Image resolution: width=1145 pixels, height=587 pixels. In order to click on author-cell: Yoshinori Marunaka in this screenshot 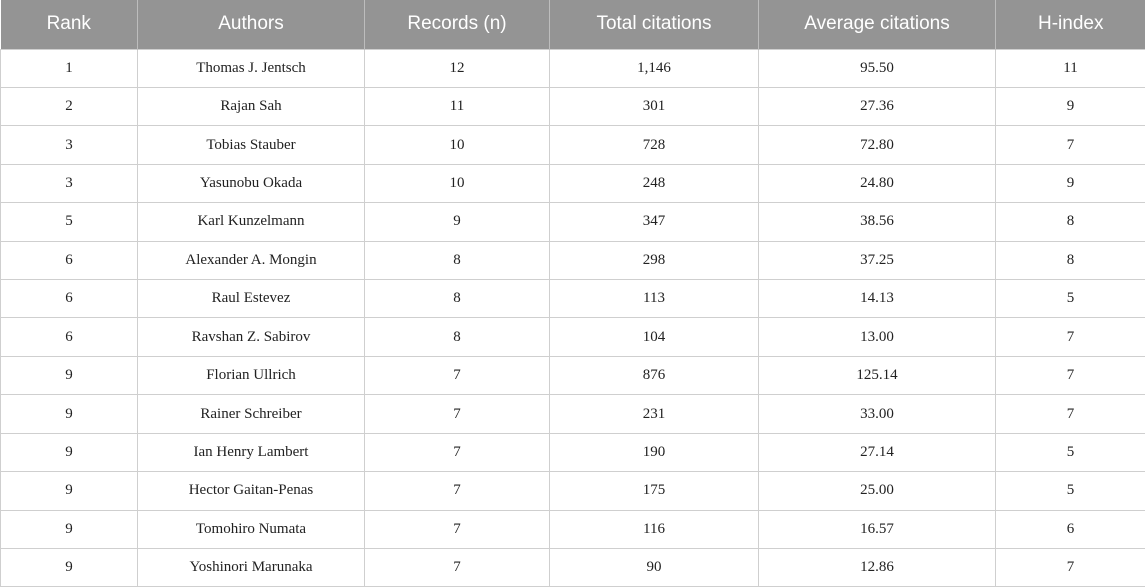, I will do `click(251, 567)`.